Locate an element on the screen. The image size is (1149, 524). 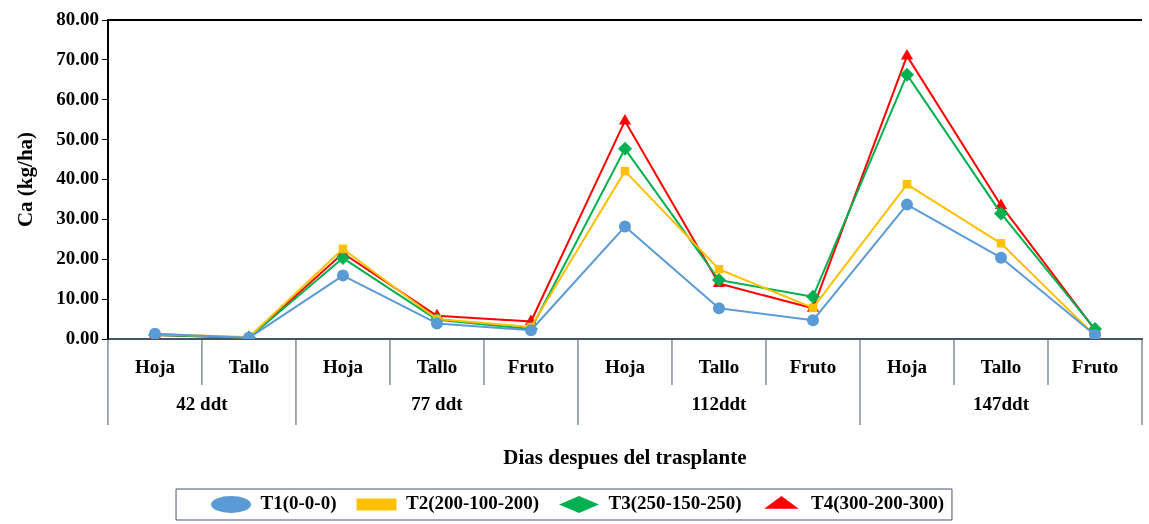
y-axis-title: Ca (kg/ha) is located at coordinates (25, 179).